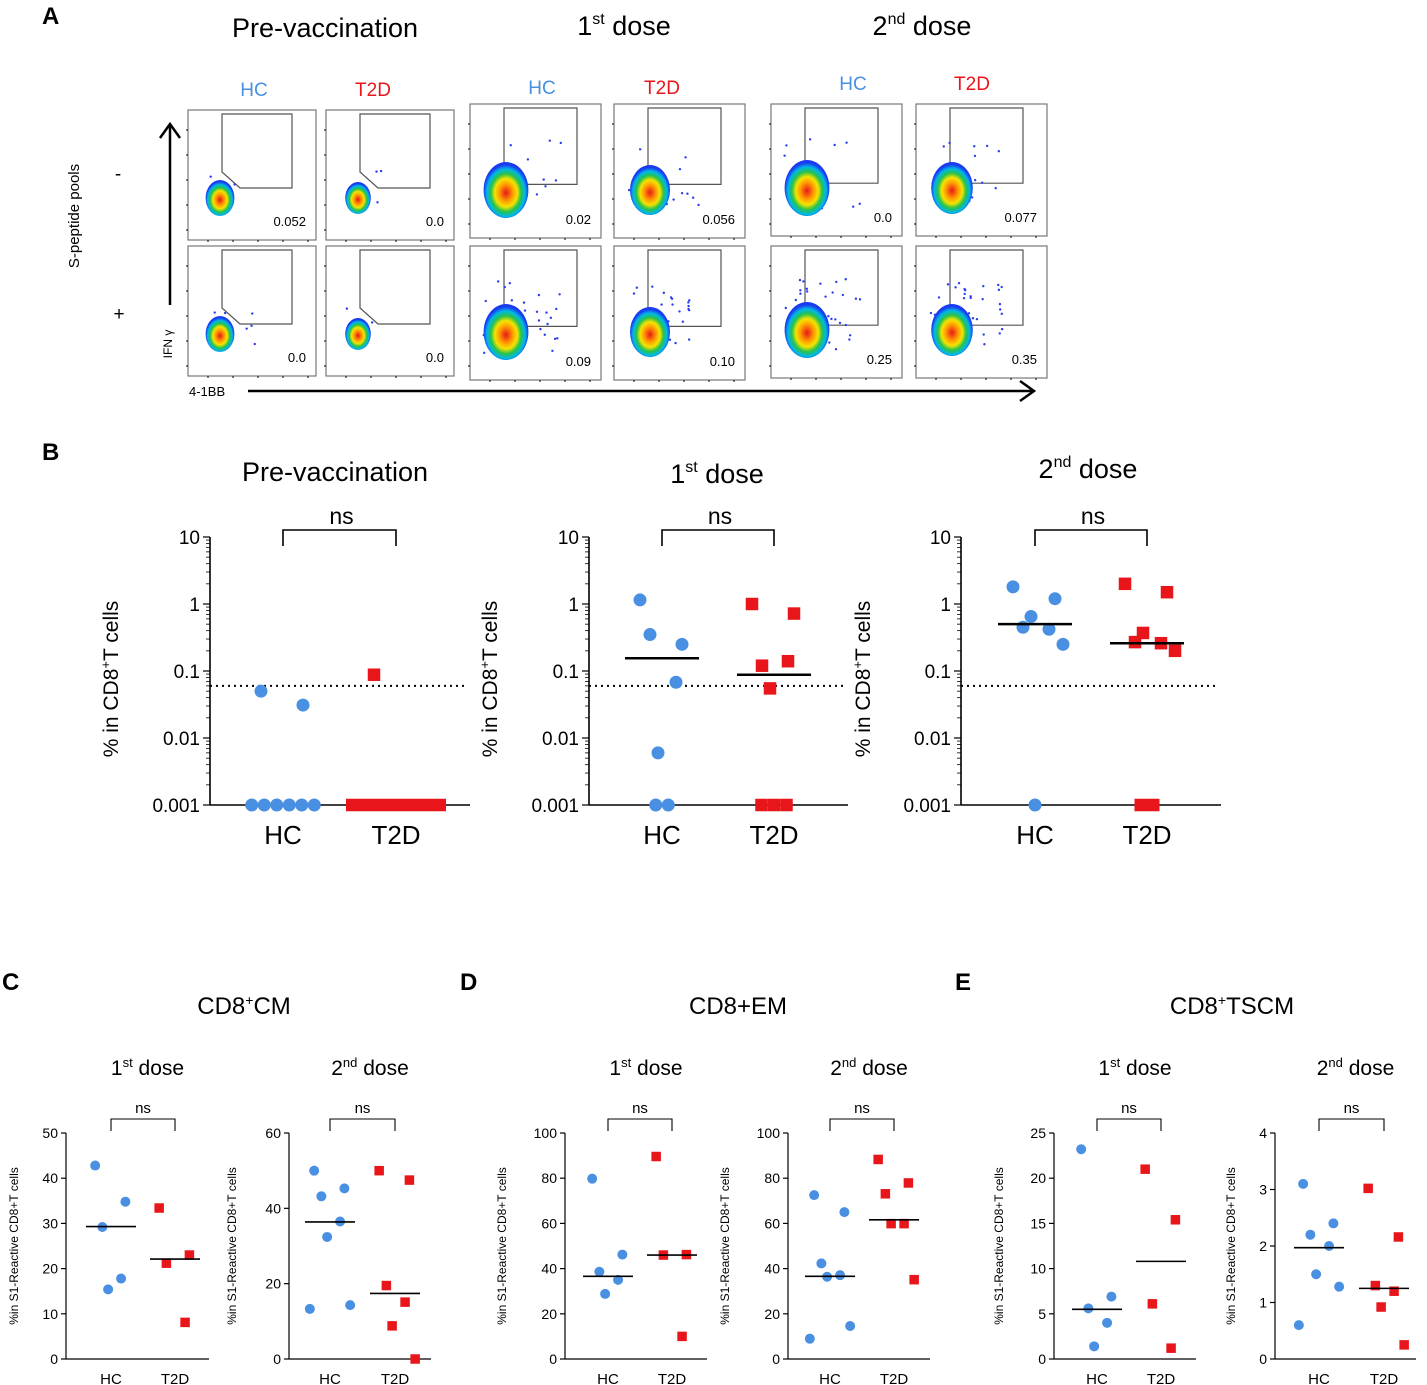 The image size is (1427, 1385). Describe the element at coordinates (389, 311) in the screenshot. I see `flow-plot-pre-t2d-plus: 0.0` at that location.